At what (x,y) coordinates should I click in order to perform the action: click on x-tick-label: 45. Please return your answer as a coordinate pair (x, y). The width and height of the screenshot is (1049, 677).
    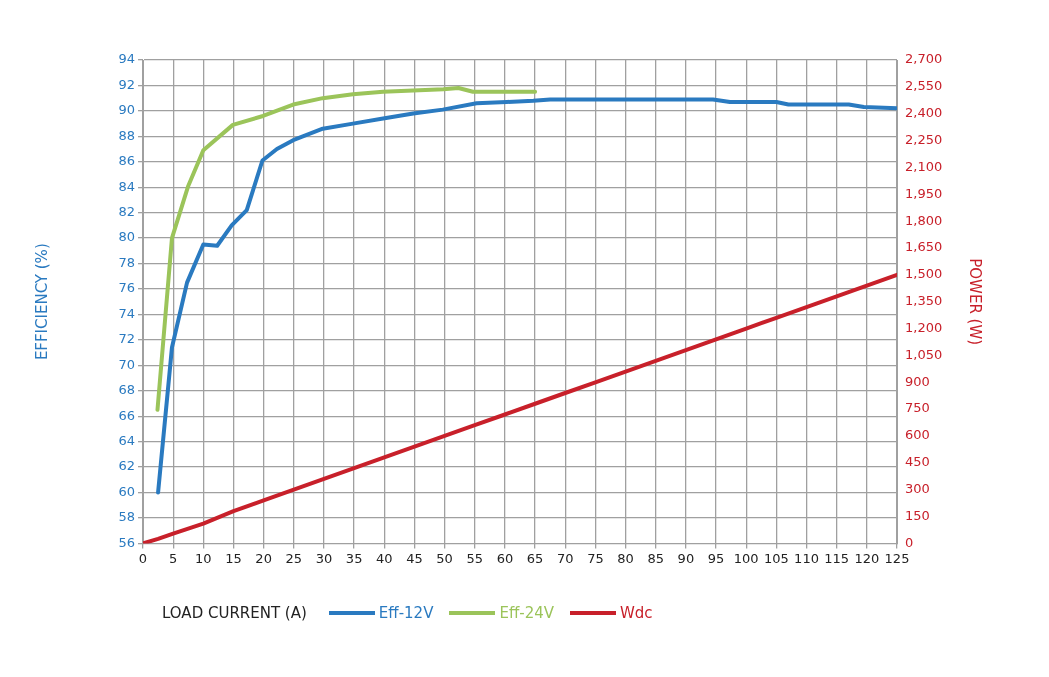
    Looking at the image, I should click on (414, 558).